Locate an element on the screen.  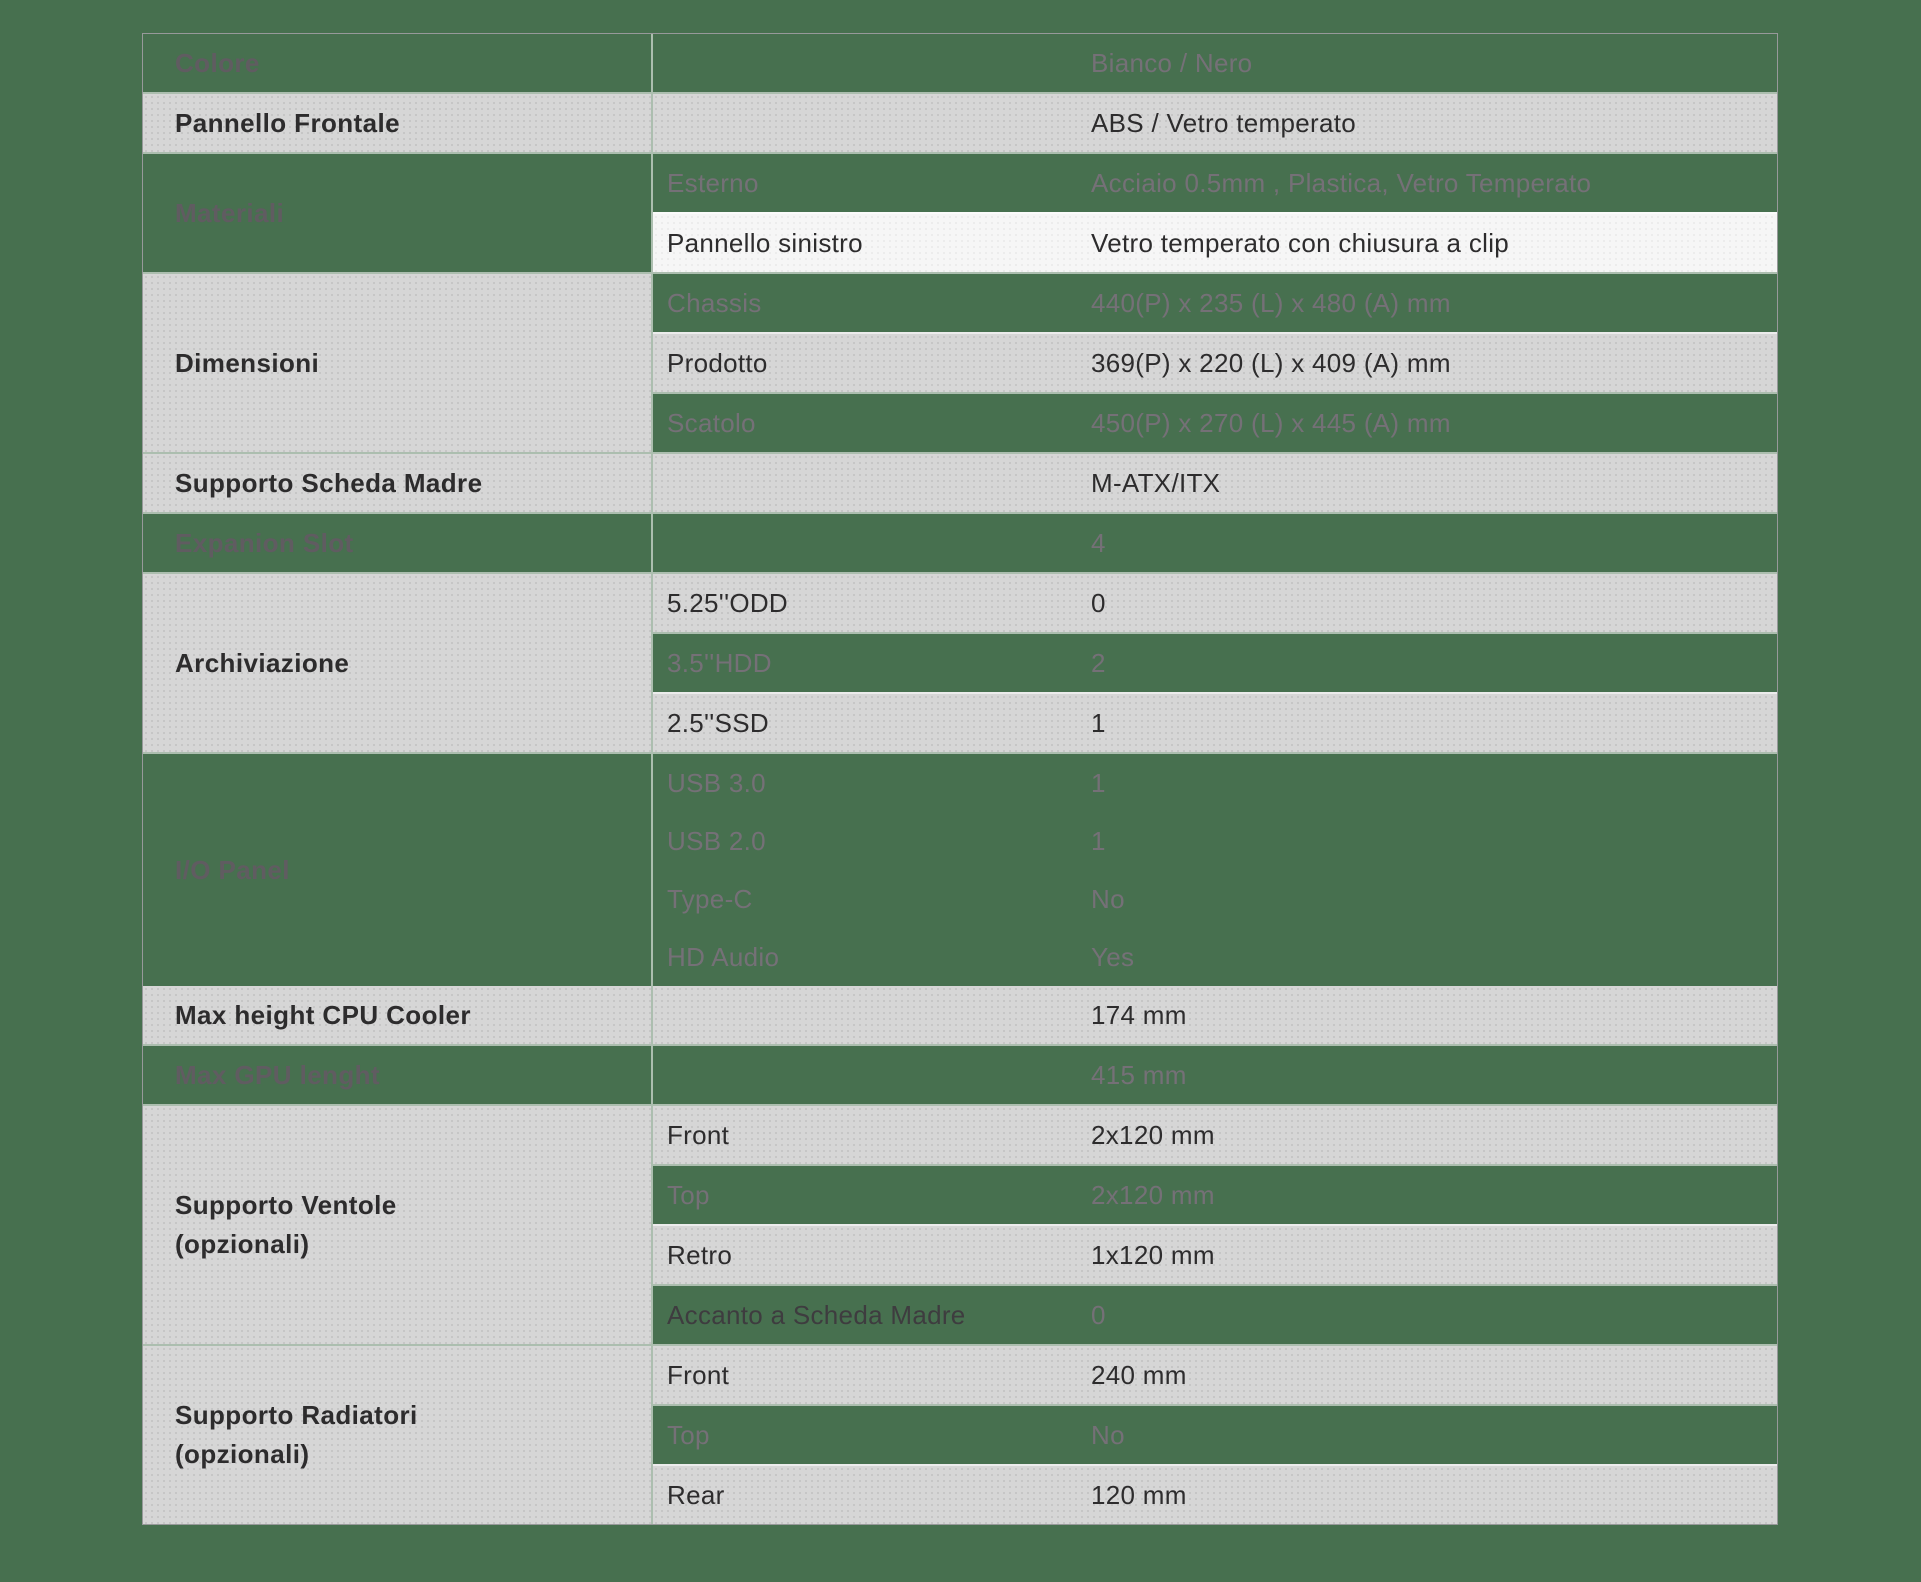
spec-row: Top No is located at coordinates (1215, 1434).